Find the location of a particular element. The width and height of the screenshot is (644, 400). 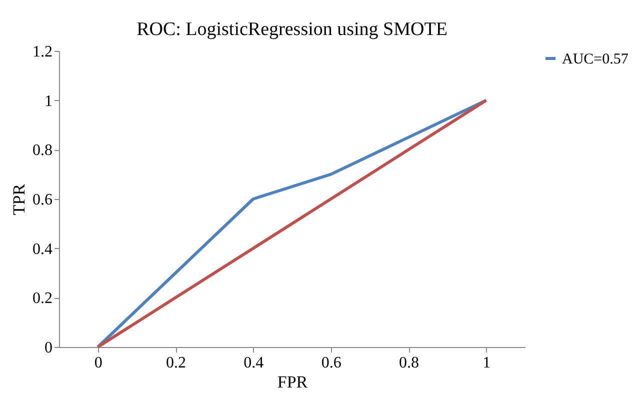

x-tick-label: 0.8 is located at coordinates (409, 363).